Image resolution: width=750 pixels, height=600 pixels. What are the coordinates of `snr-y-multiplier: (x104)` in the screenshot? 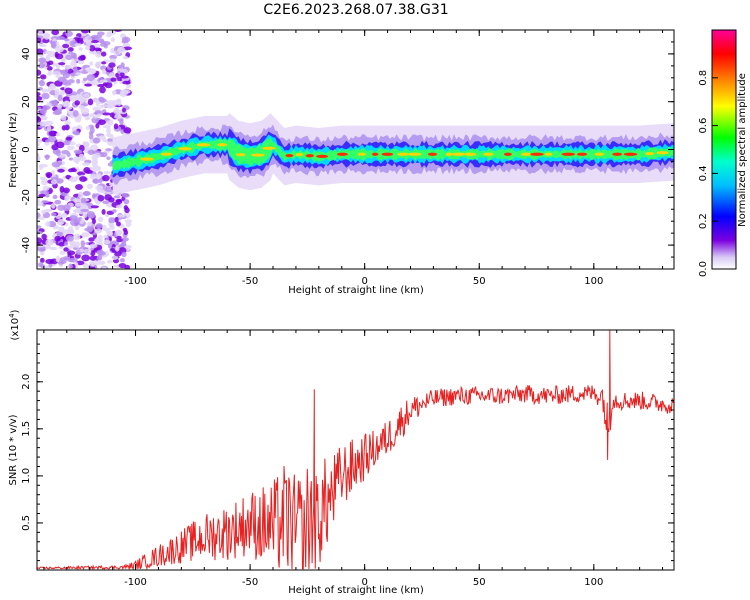 It's located at (14, 324).